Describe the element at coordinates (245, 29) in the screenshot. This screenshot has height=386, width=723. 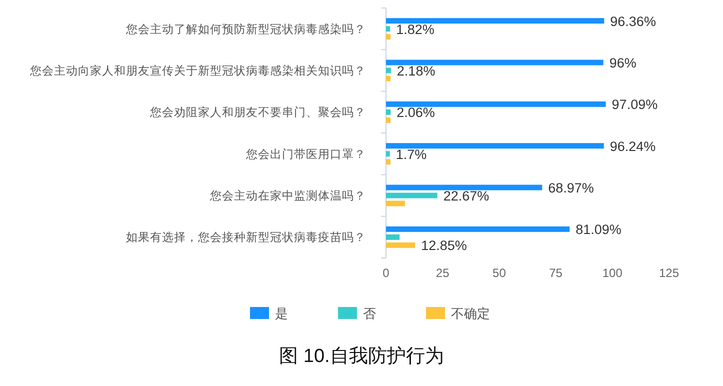
I see `y-tick-label: 您会主动了解如何预防新型冠状病毒感染吗？` at that location.